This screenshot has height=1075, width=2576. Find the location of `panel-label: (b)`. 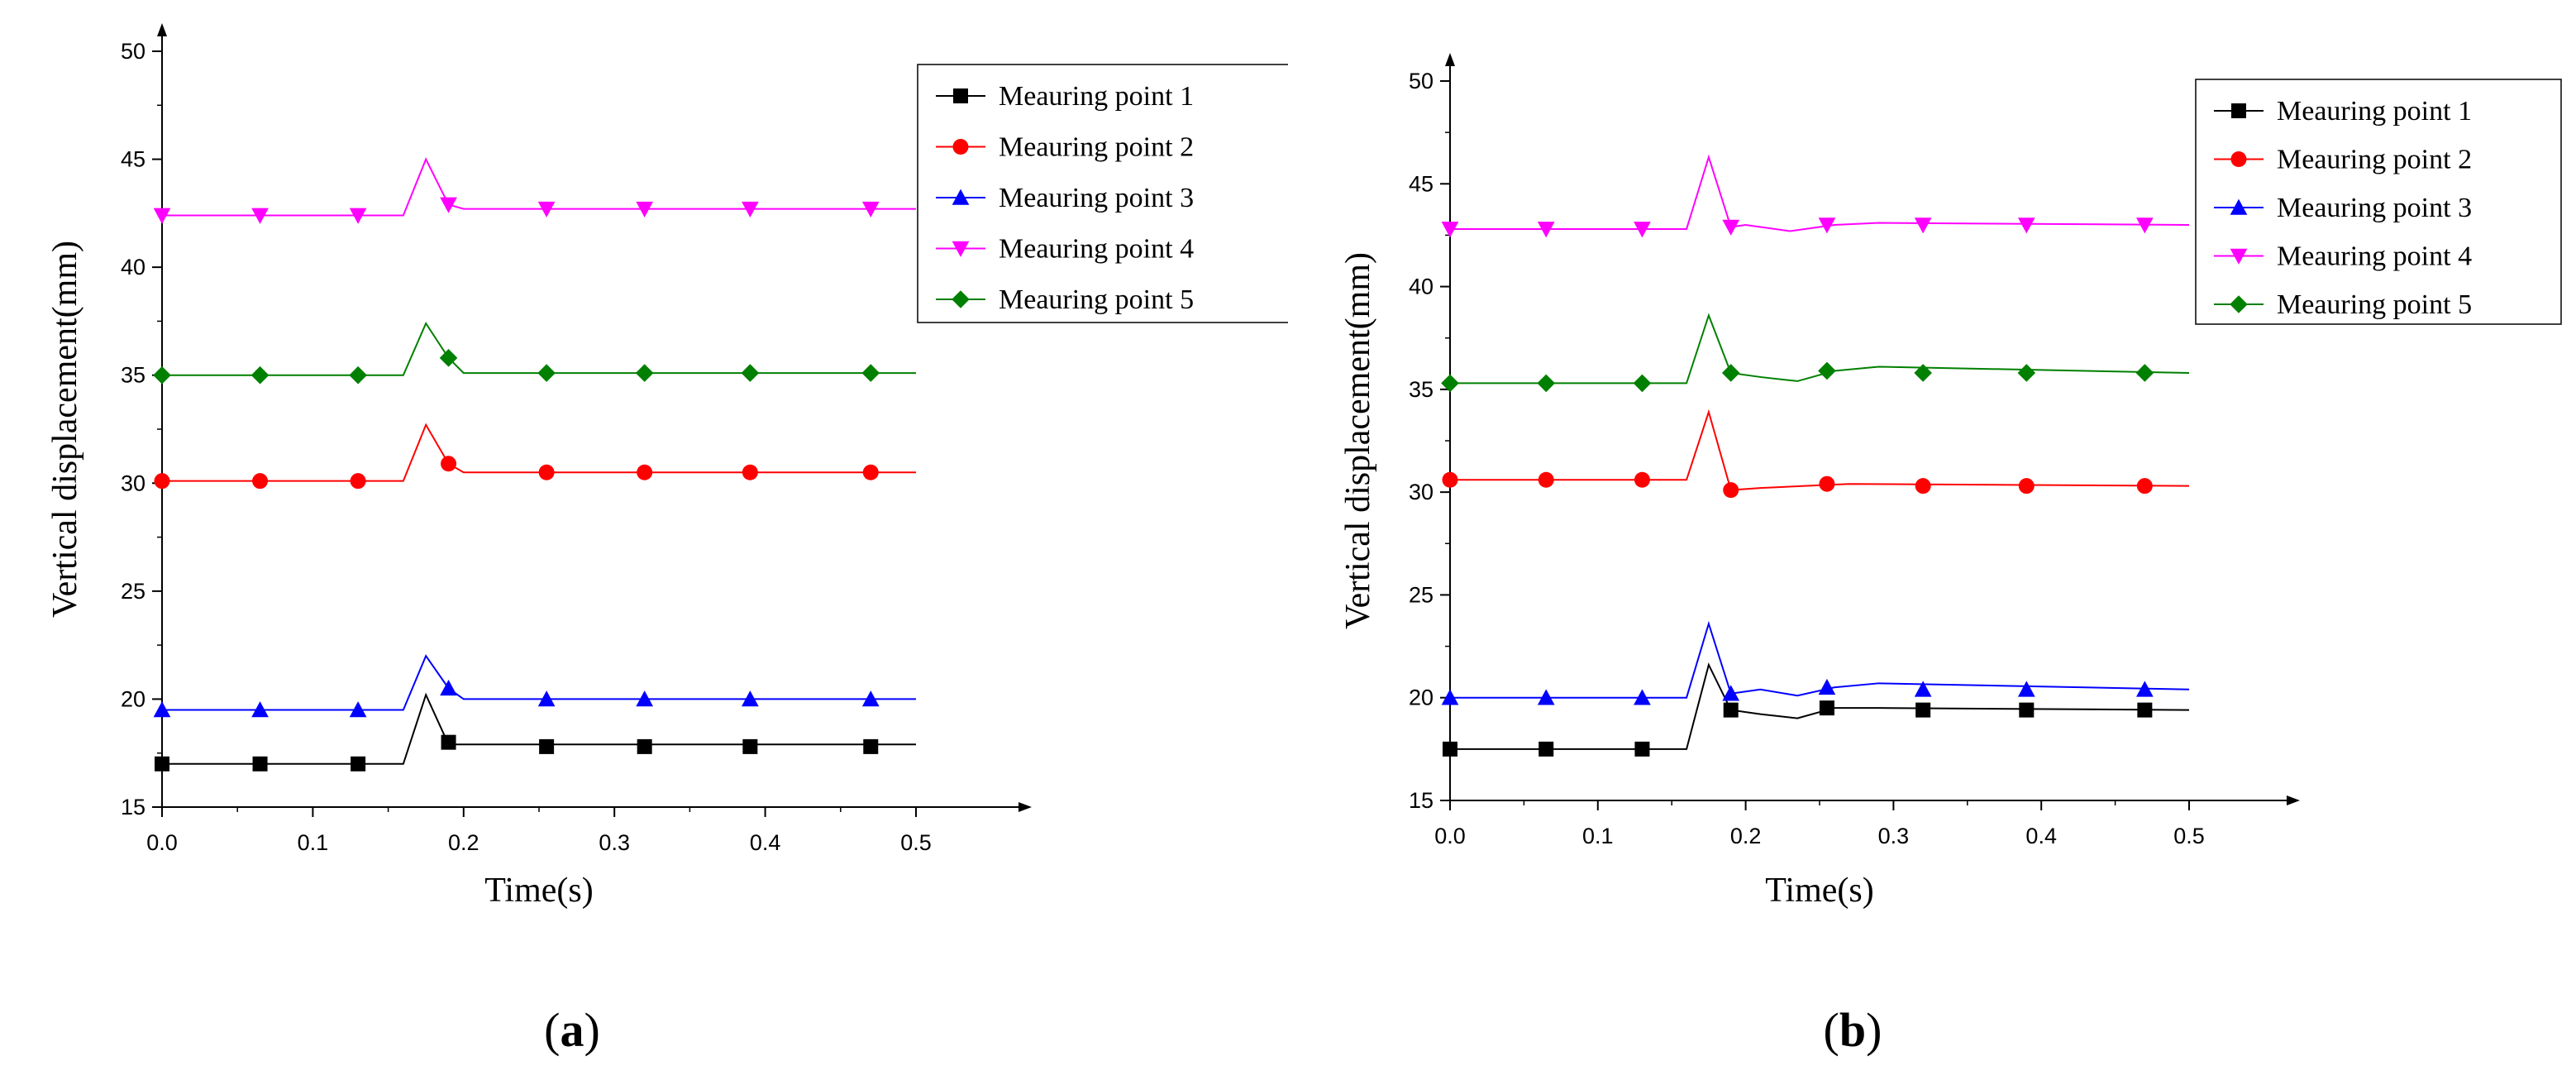

panel-label: (b) is located at coordinates (1853, 1030).